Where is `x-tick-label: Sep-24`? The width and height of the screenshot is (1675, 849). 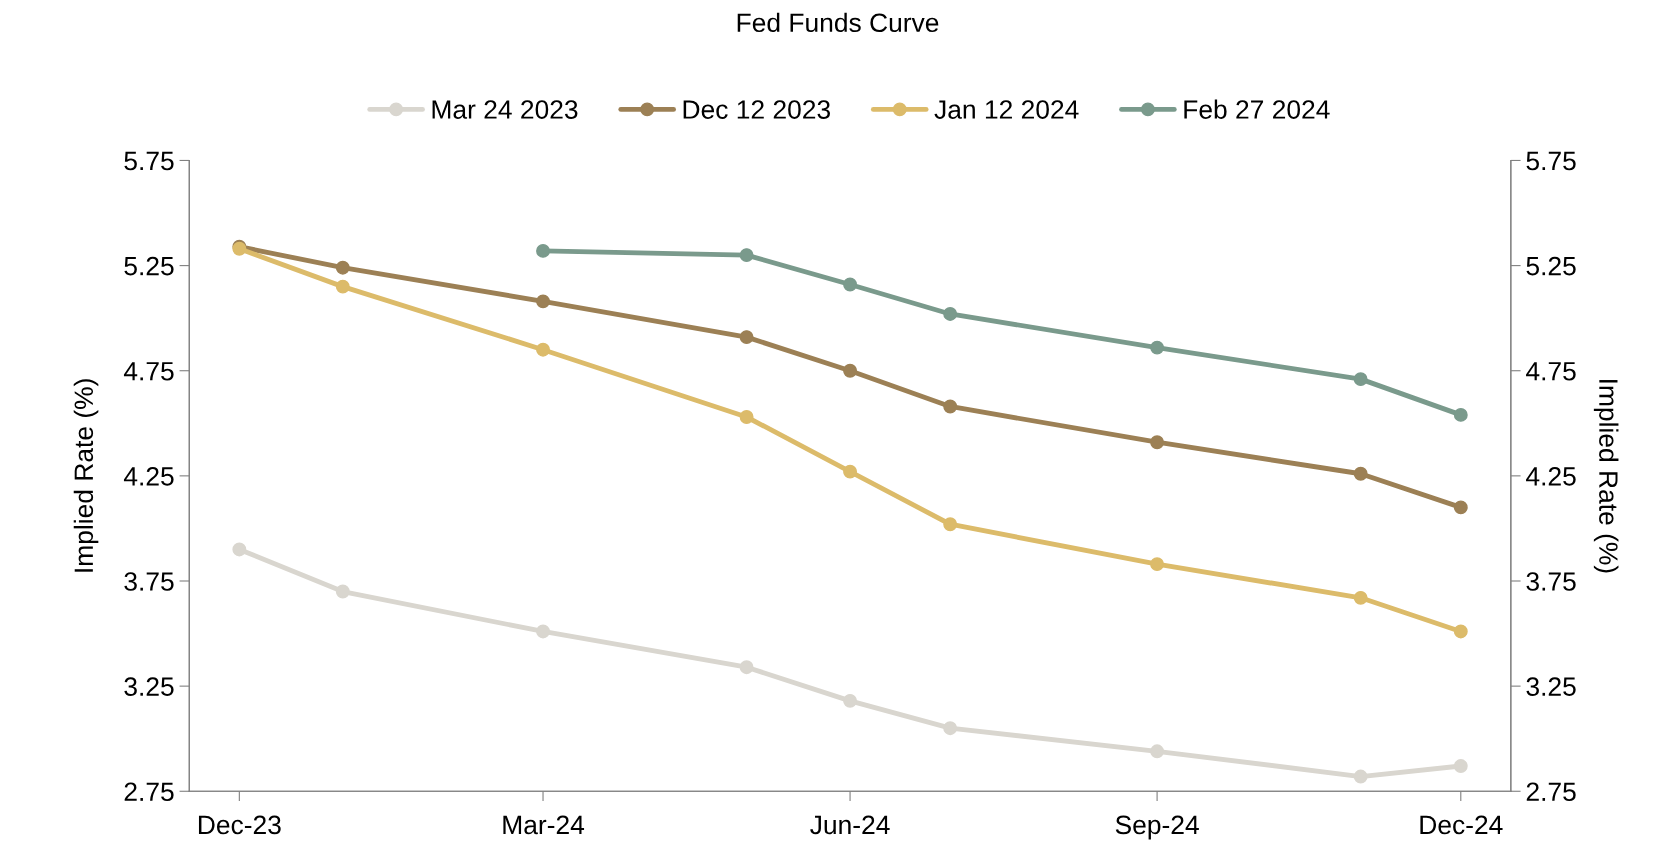
x-tick-label: Sep-24 is located at coordinates (1157, 827).